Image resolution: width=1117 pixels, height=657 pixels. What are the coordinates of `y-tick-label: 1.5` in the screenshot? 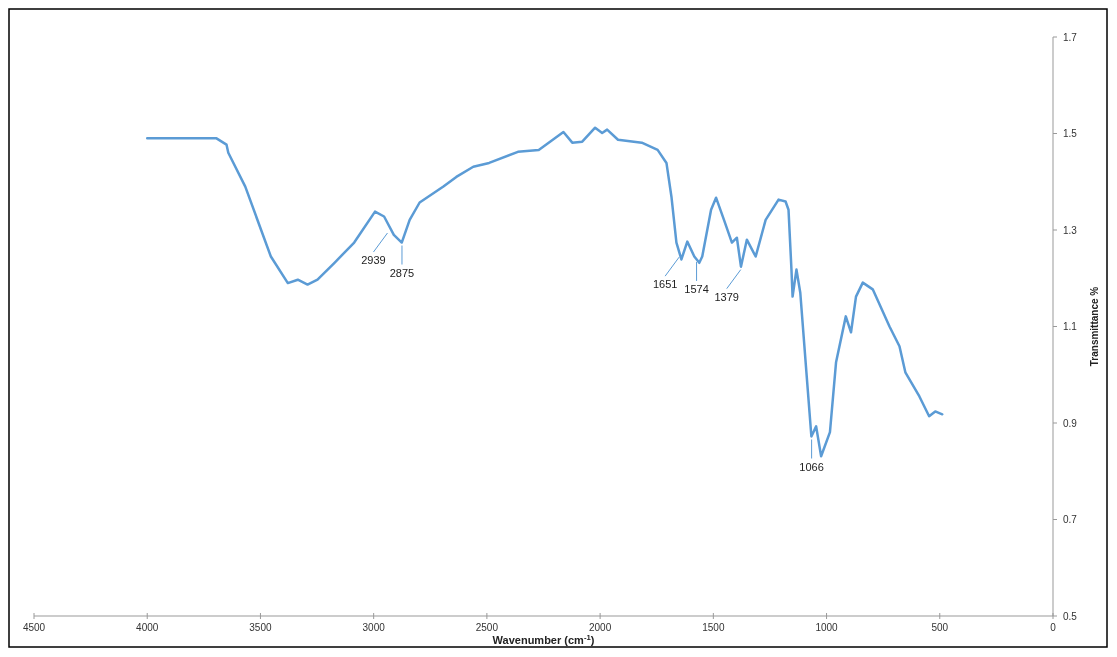 It's located at (1070, 133).